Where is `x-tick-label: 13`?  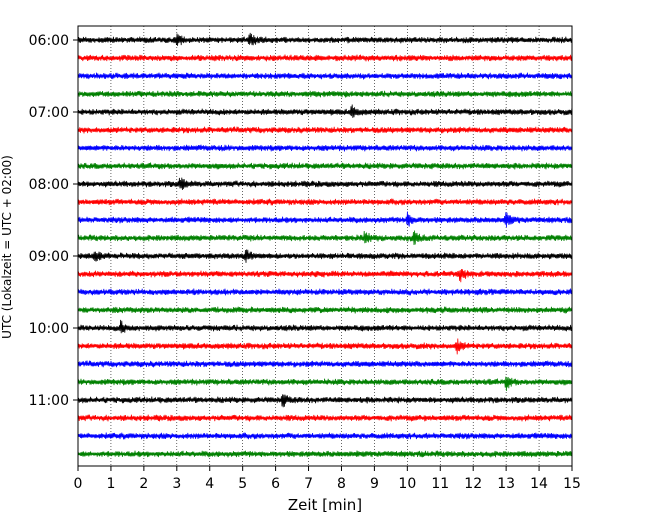
x-tick-label: 13 is located at coordinates (506, 484).